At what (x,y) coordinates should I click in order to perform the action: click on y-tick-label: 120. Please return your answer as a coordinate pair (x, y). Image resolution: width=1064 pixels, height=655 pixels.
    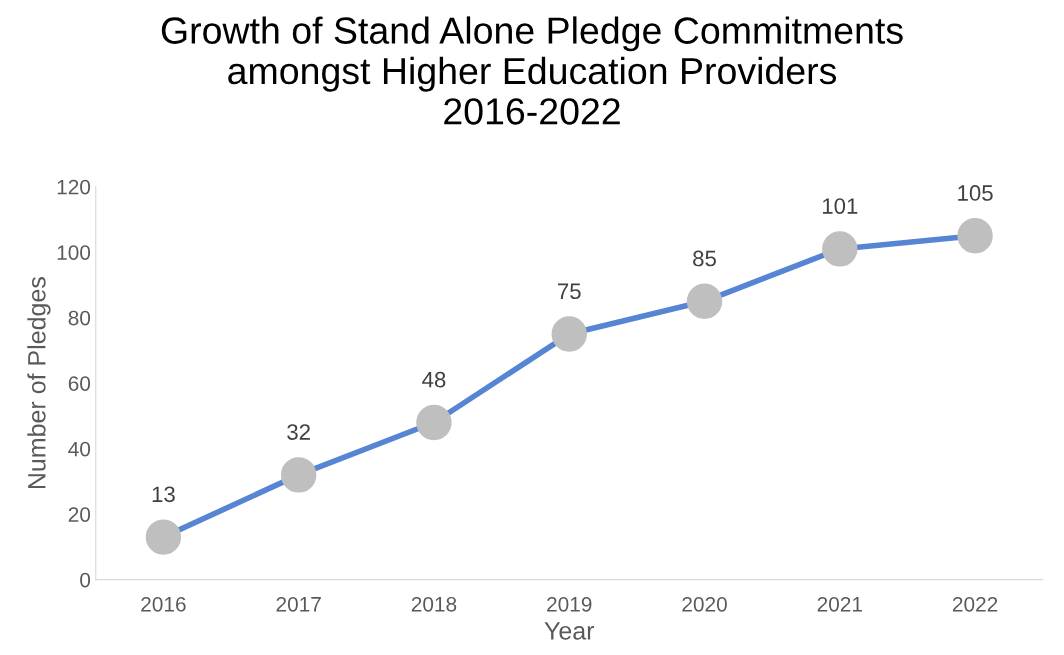
    Looking at the image, I should click on (74, 187).